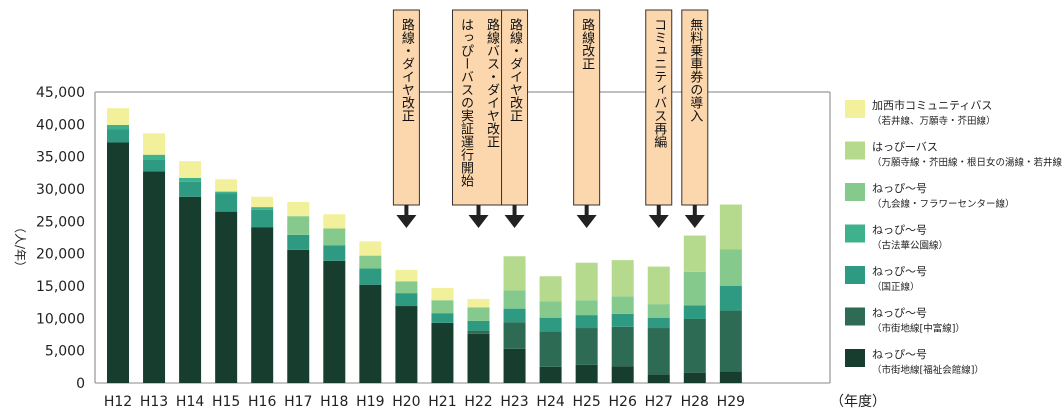 Image resolution: width=1062 pixels, height=414 pixels. What do you see at coordinates (65, 352) in the screenshot?
I see `y-tick-label: 5,000` at bounding box center [65, 352].